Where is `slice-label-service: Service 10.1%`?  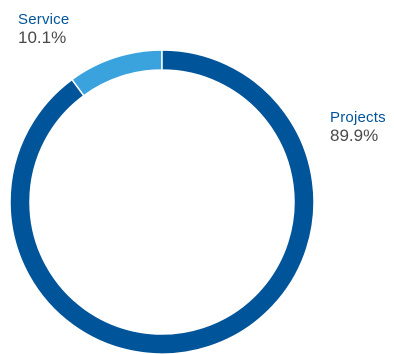
slice-label-service: Service 10.1% is located at coordinates (43, 29).